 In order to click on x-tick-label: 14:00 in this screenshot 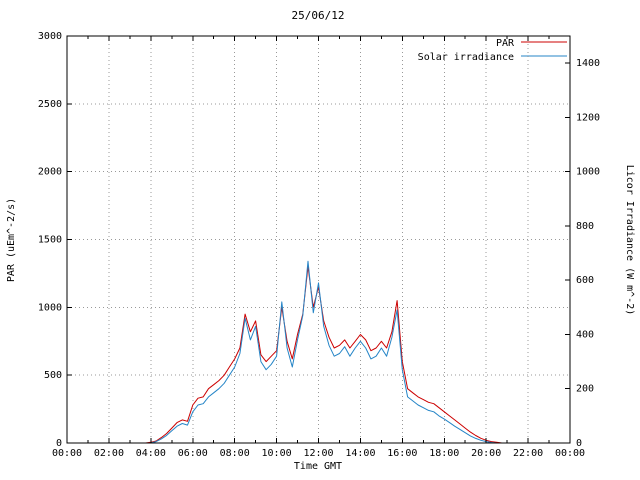, I will do `click(360, 453)`.